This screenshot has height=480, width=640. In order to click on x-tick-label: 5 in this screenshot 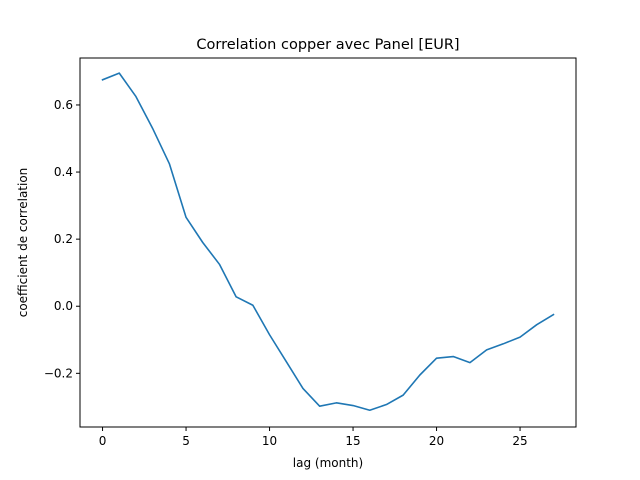, I will do `click(186, 441)`.